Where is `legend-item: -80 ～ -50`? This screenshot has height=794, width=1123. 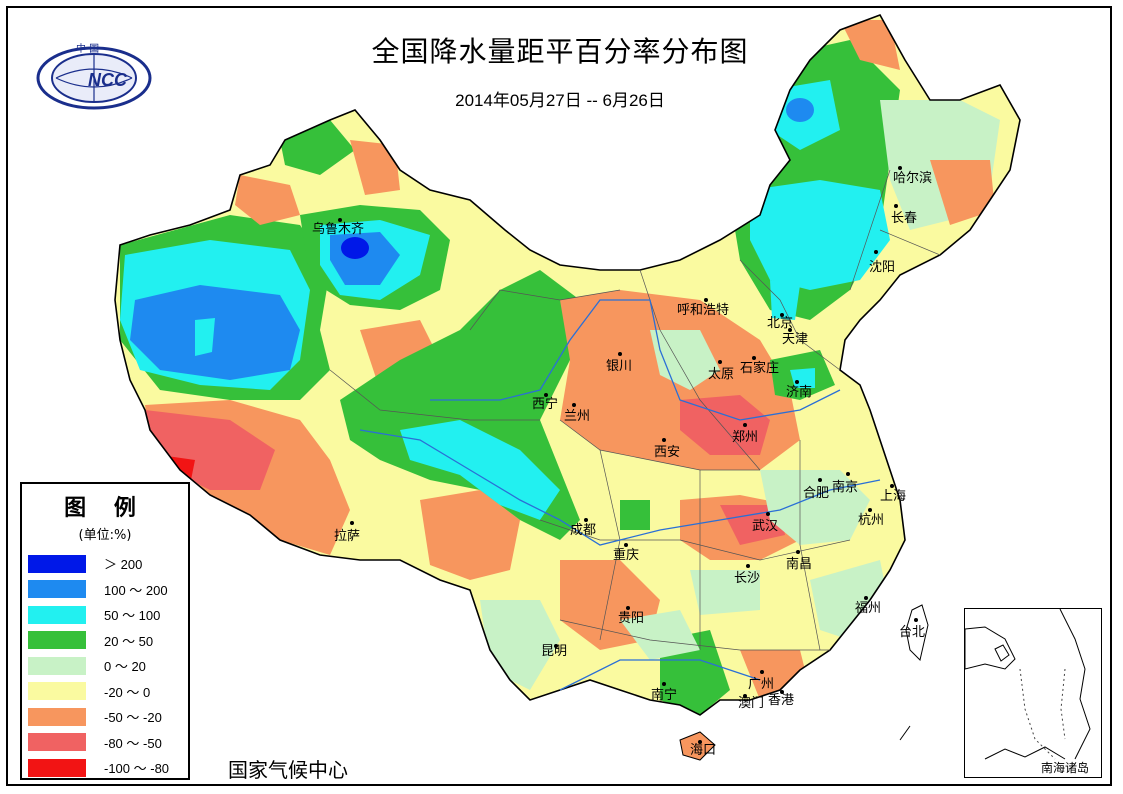 legend-item: -80 ～ -50 is located at coordinates (105, 743).